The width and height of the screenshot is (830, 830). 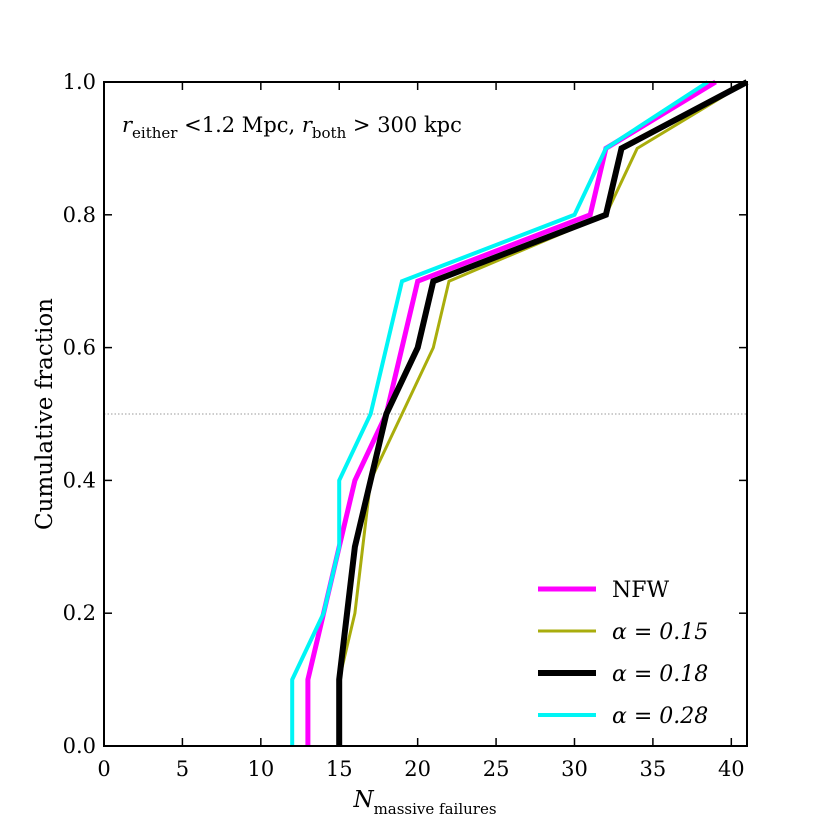 What do you see at coordinates (404, 125) in the screenshot?
I see `annotation-end: > 300 kpc` at bounding box center [404, 125].